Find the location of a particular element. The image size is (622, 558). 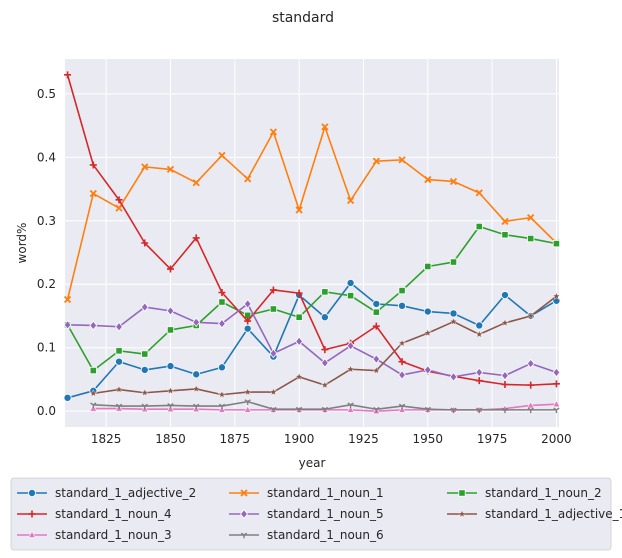

y-tick-label: 0.5 is located at coordinates (46, 94).